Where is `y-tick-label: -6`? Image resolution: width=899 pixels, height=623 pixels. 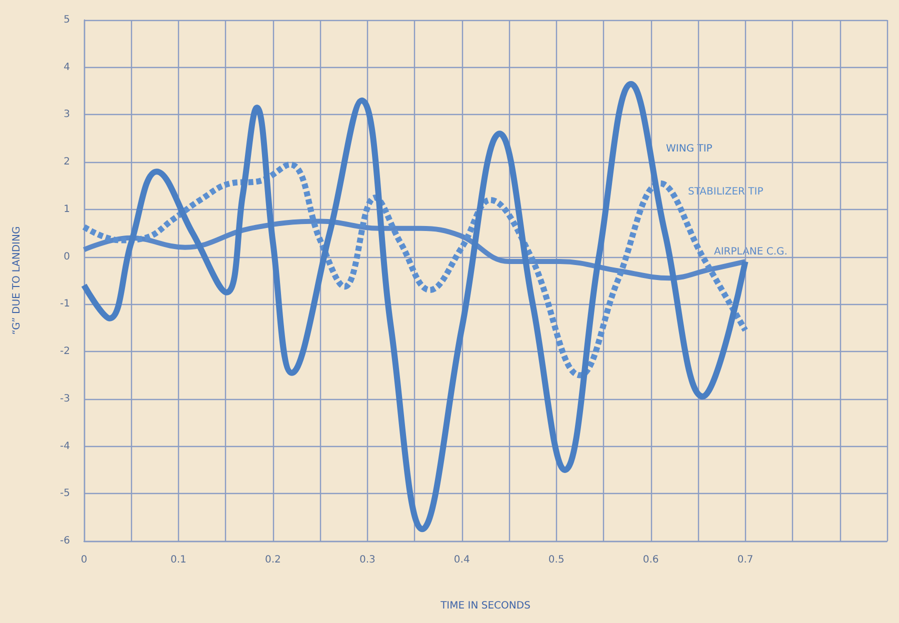 y-tick-label: -6 is located at coordinates (65, 541).